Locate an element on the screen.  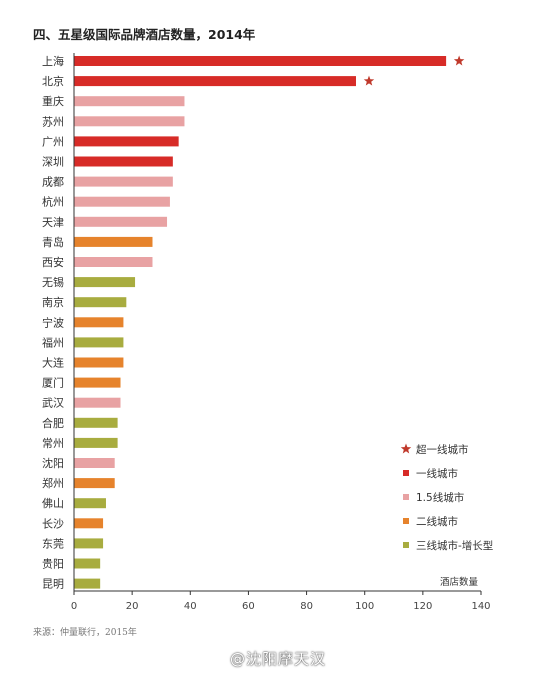
category-label: 西安 is located at coordinates (53, 262).